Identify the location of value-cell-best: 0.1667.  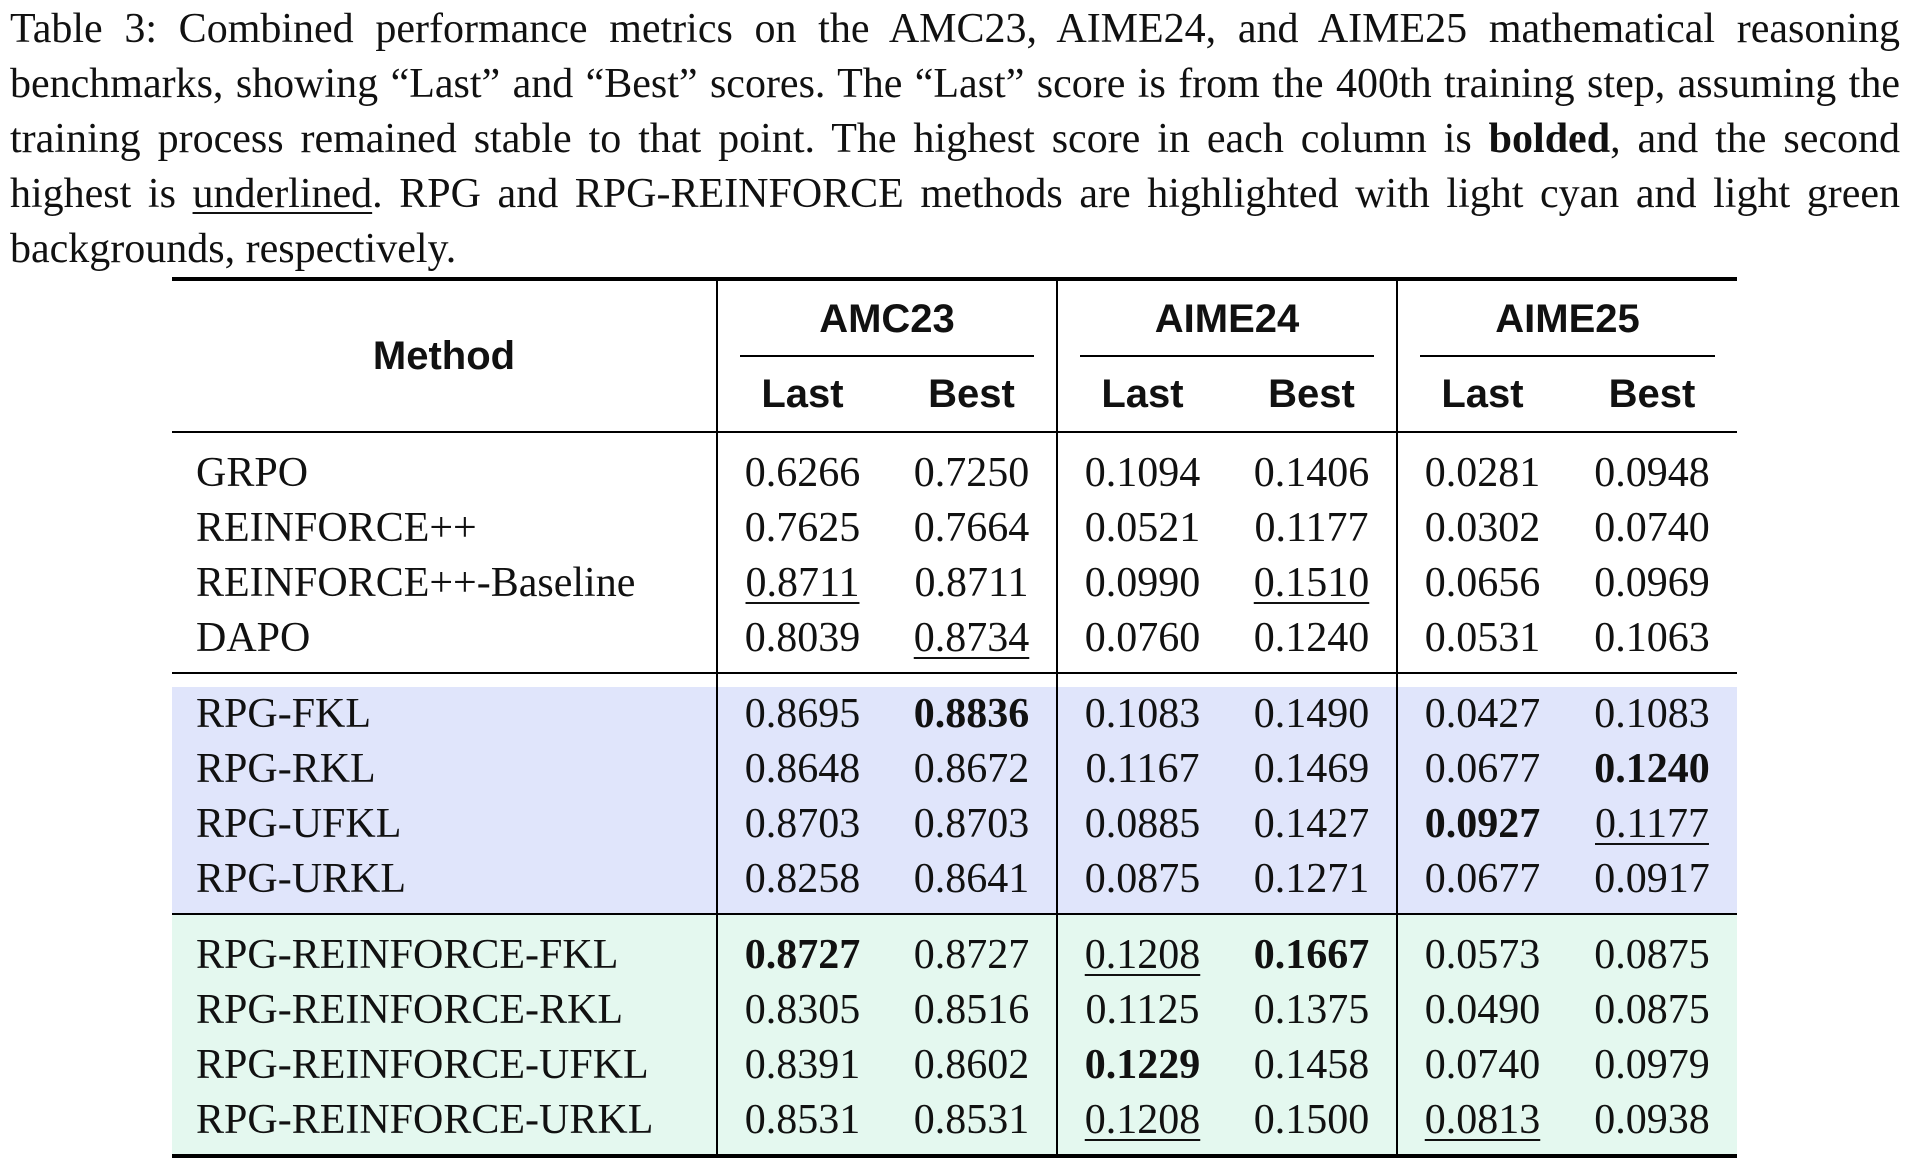
(1312, 955).